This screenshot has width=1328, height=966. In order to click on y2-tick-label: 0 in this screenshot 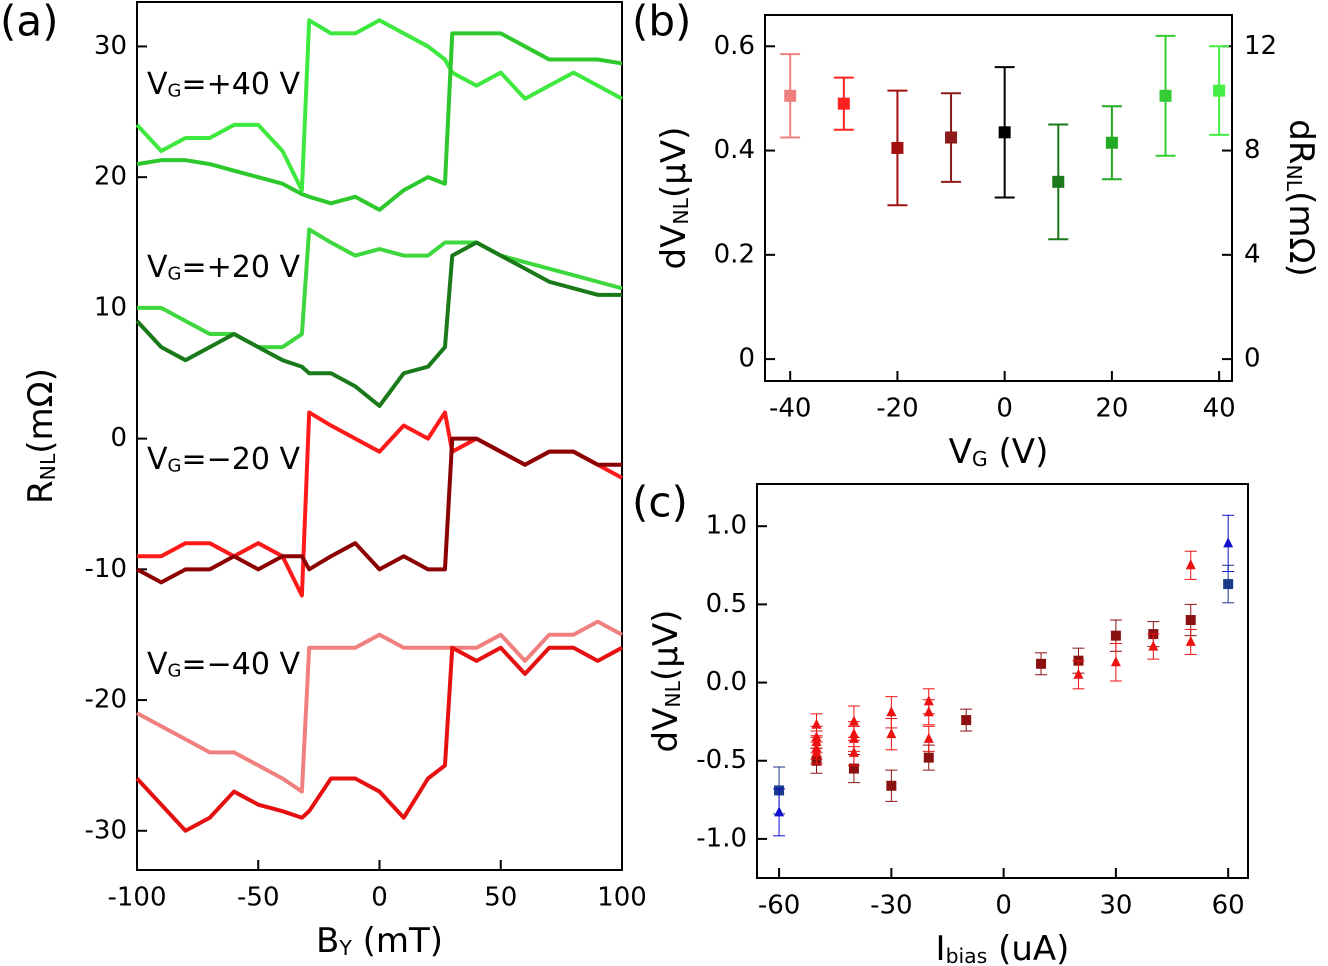, I will do `click(1252, 359)`.